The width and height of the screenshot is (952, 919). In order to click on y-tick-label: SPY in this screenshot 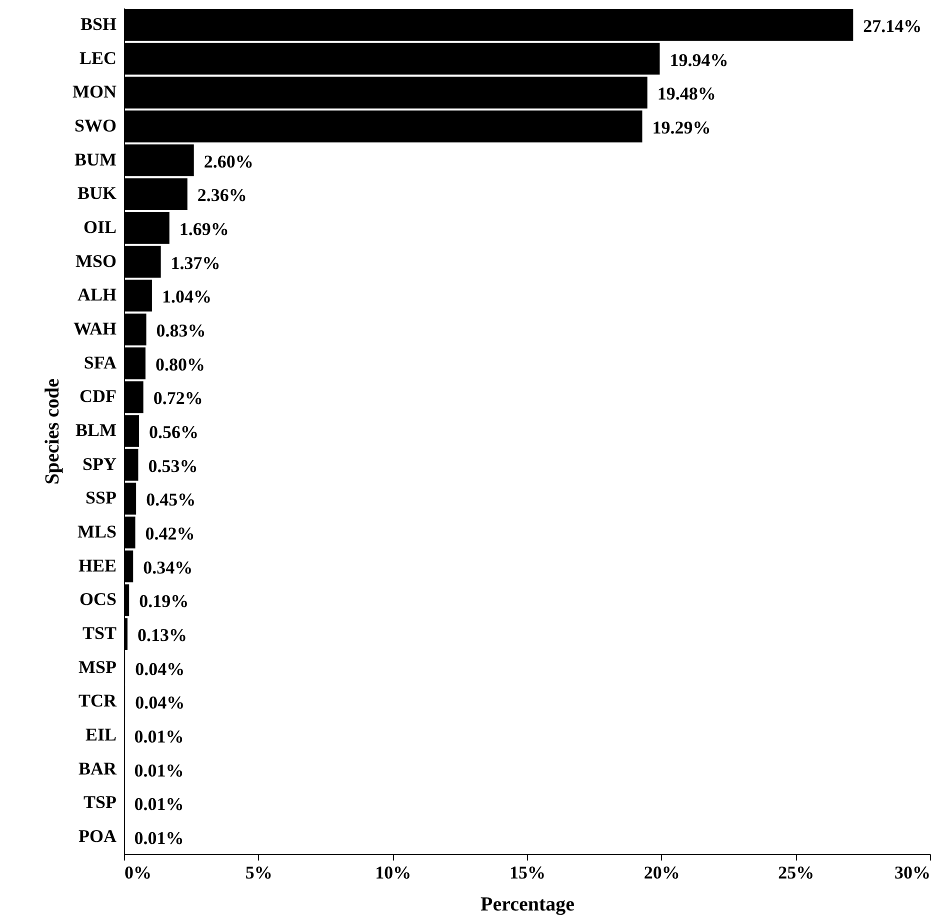, I will do `click(99, 464)`.